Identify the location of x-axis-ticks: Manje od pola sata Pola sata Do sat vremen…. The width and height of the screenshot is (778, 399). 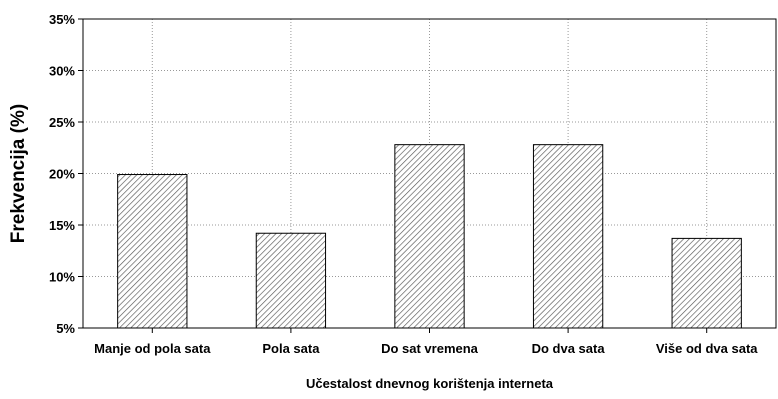
(426, 342).